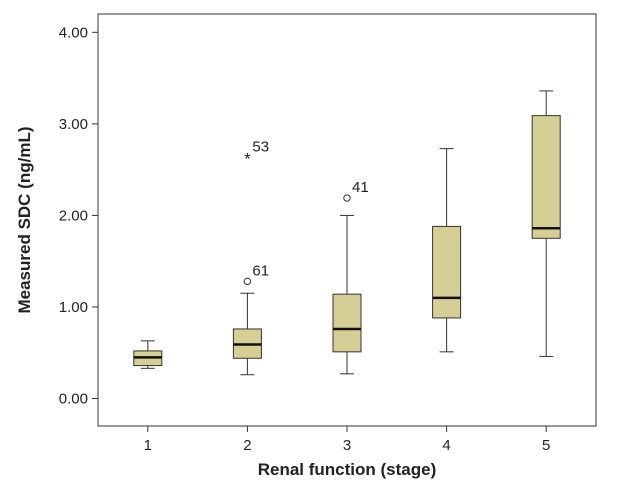  What do you see at coordinates (260, 147) in the screenshot?
I see `outlier-label: 53` at bounding box center [260, 147].